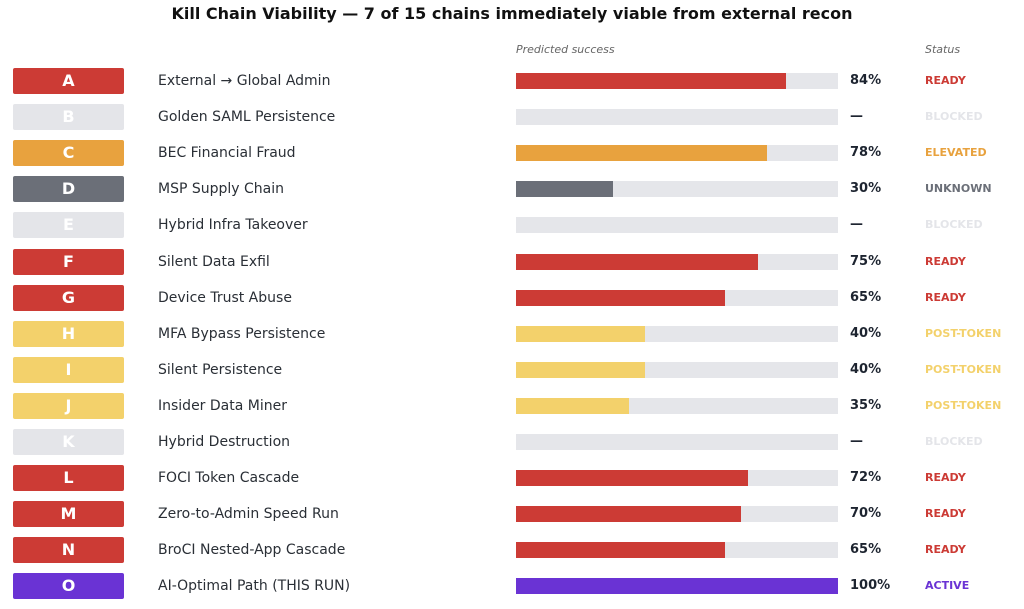 Image resolution: width=1024 pixels, height=609 pixels. I want to click on chain-letter-badge: G, so click(68, 297).